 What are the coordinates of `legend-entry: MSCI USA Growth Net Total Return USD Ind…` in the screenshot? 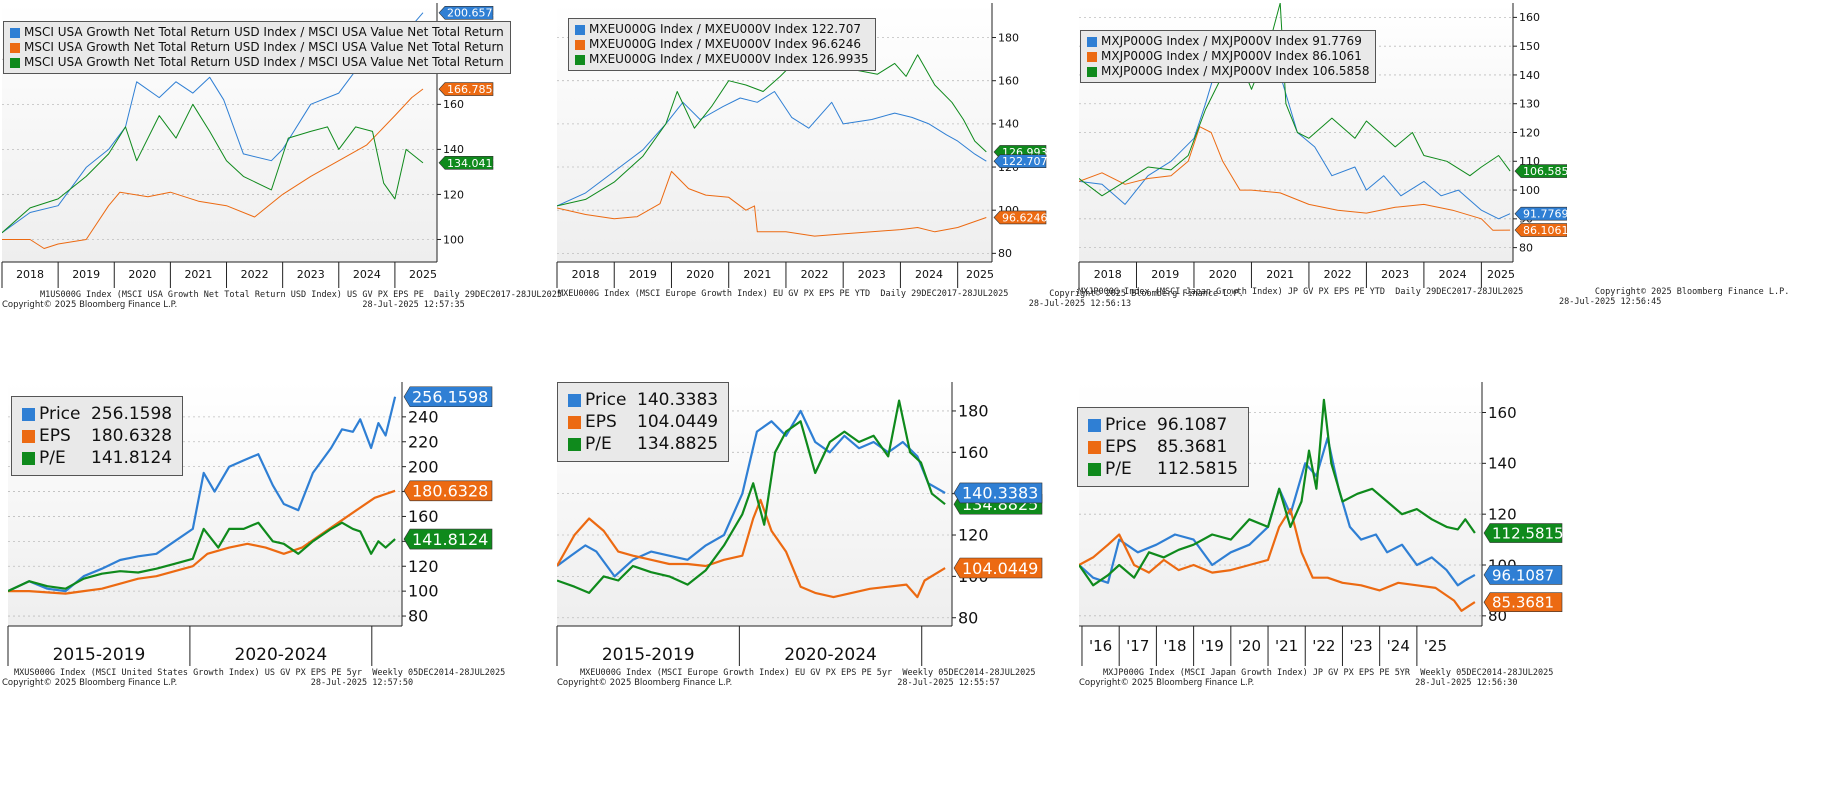 It's located at (257, 47).